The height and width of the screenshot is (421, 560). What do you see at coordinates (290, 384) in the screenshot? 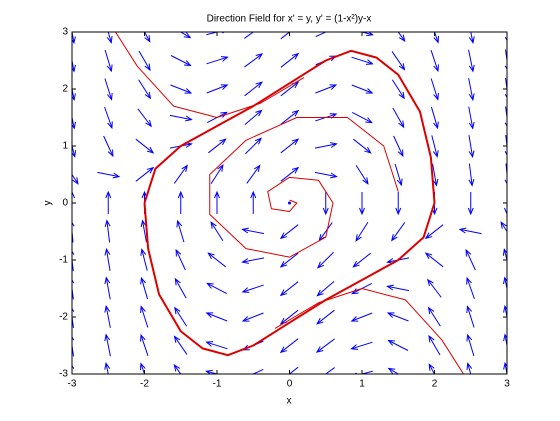
I see `x-tick-label: 0` at bounding box center [290, 384].